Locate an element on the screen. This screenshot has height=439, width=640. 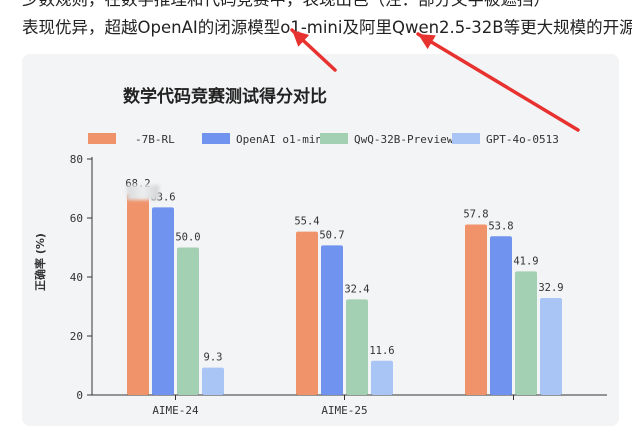
redacted-model-name is located at coordinates (143, 192).